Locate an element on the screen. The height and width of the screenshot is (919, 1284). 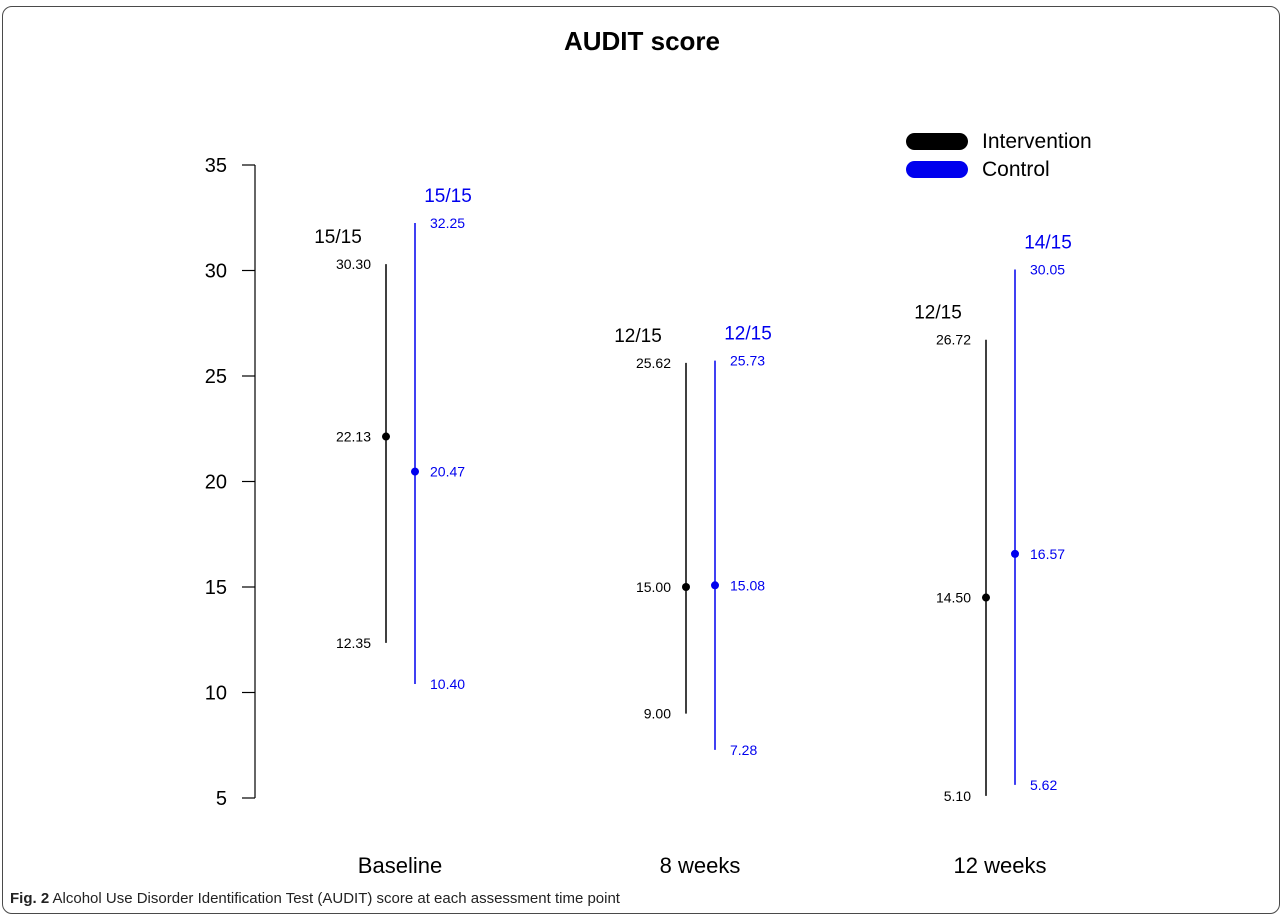
y-tick-label-5: 30 is located at coordinates (216, 272).